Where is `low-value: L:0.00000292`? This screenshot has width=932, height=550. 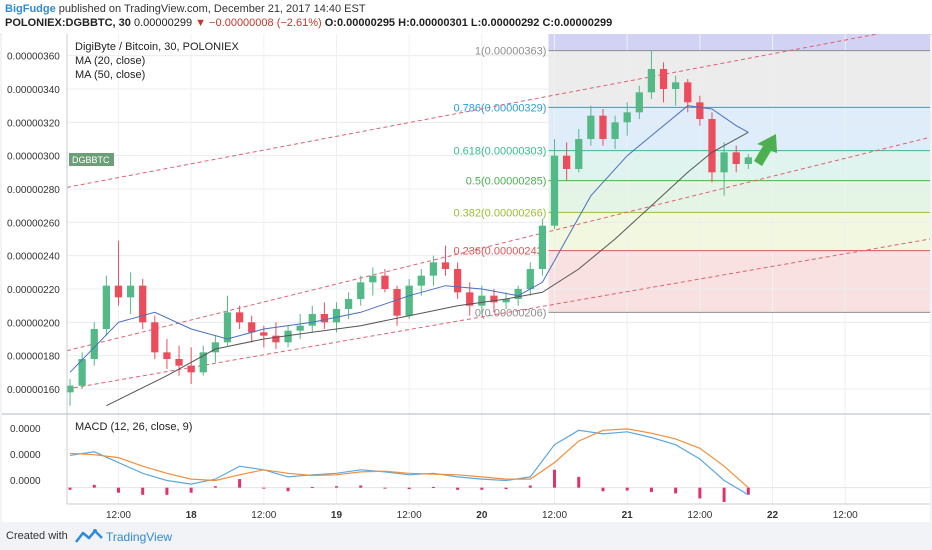
low-value: L:0.00000292 is located at coordinates (505, 23).